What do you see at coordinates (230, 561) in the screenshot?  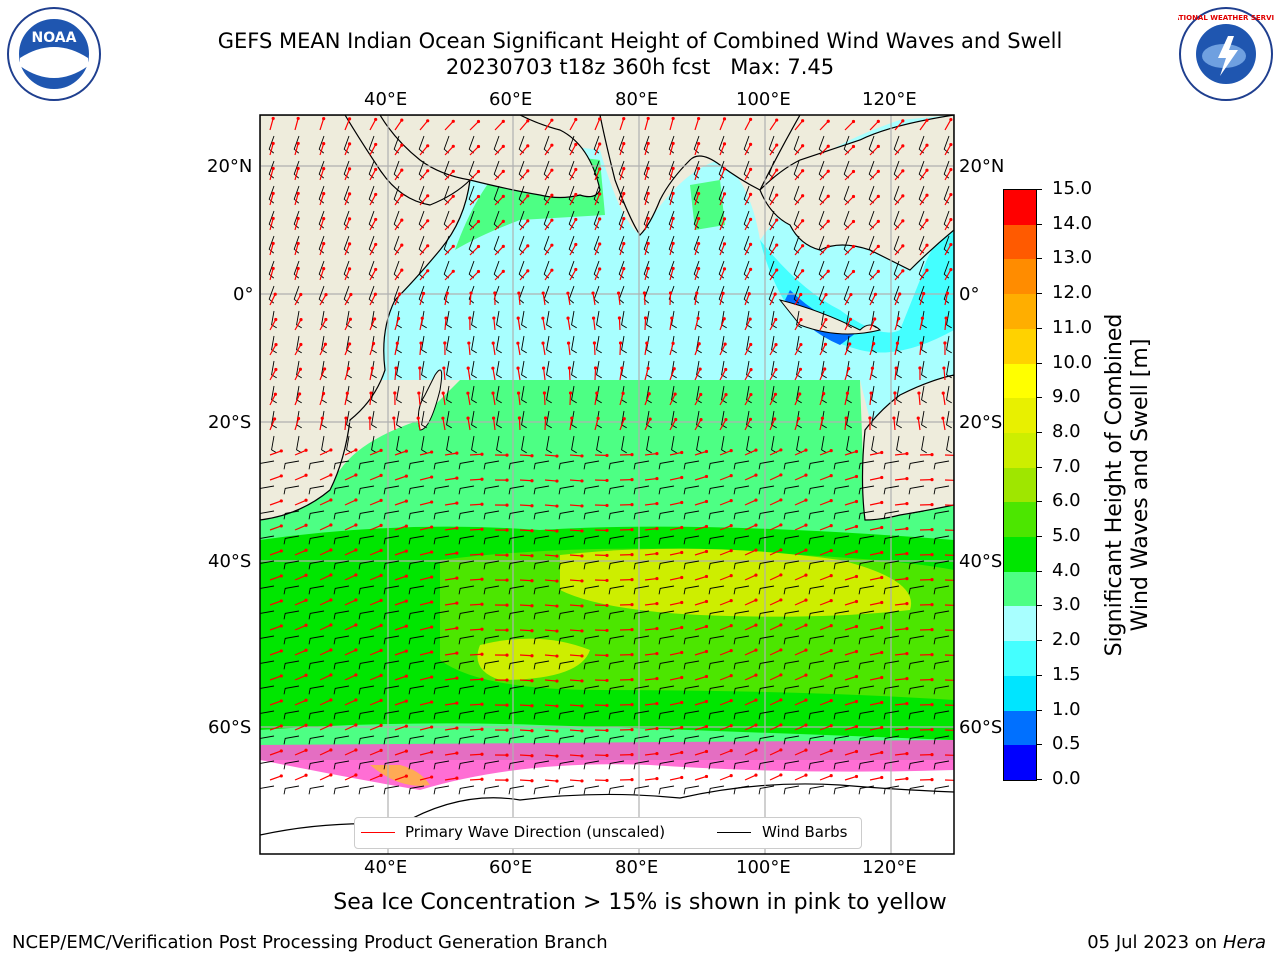 I see `lat-label-left-40s: 40°S` at bounding box center [230, 561].